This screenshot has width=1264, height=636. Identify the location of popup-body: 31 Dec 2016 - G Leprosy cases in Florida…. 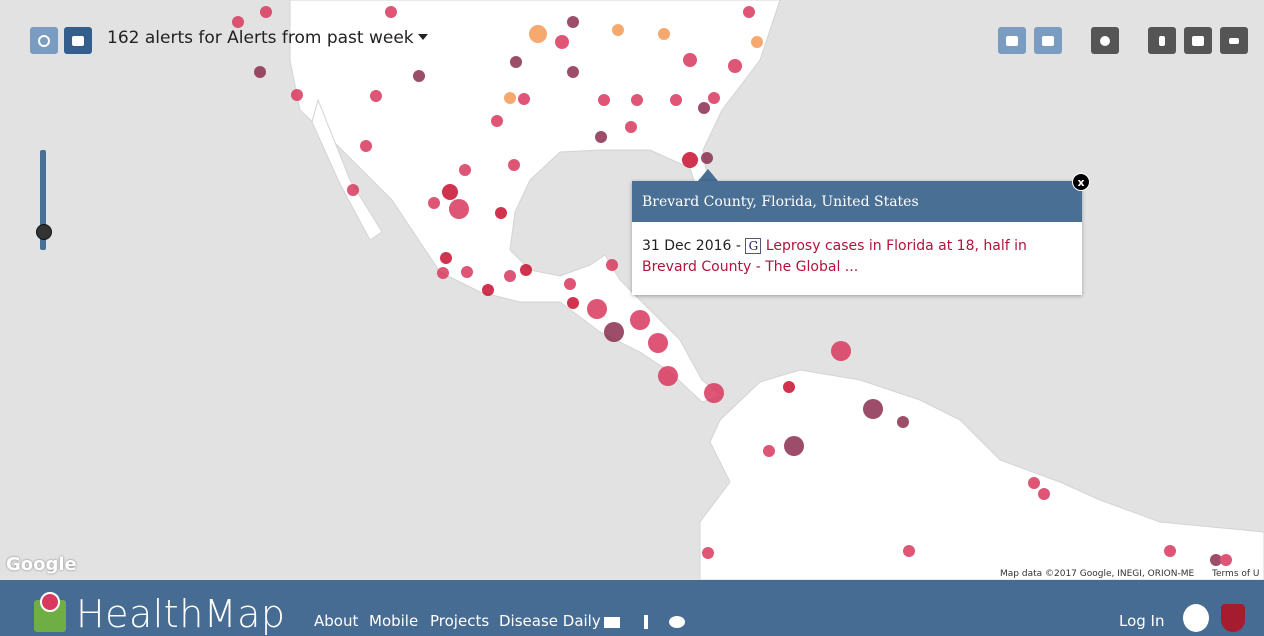
(857, 257).